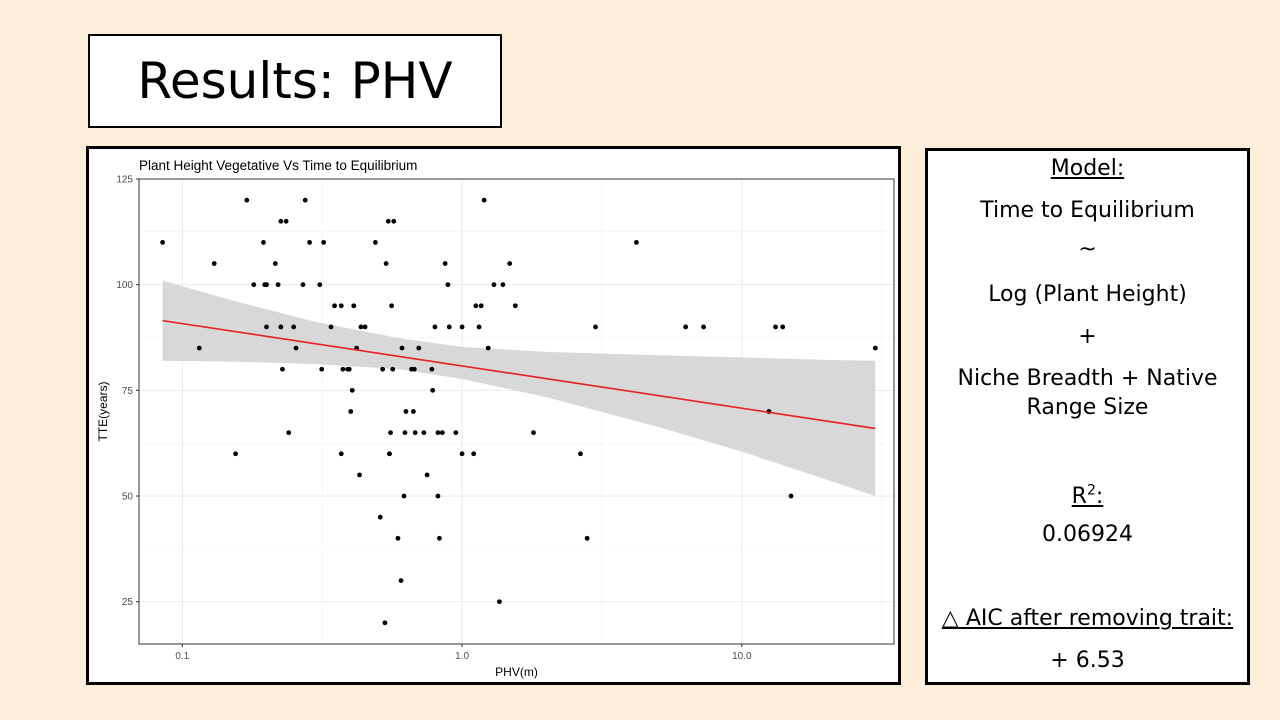 Image resolution: width=1280 pixels, height=720 pixels. Describe the element at coordinates (1087, 496) in the screenshot. I see `r-squared-label: R2:` at that location.